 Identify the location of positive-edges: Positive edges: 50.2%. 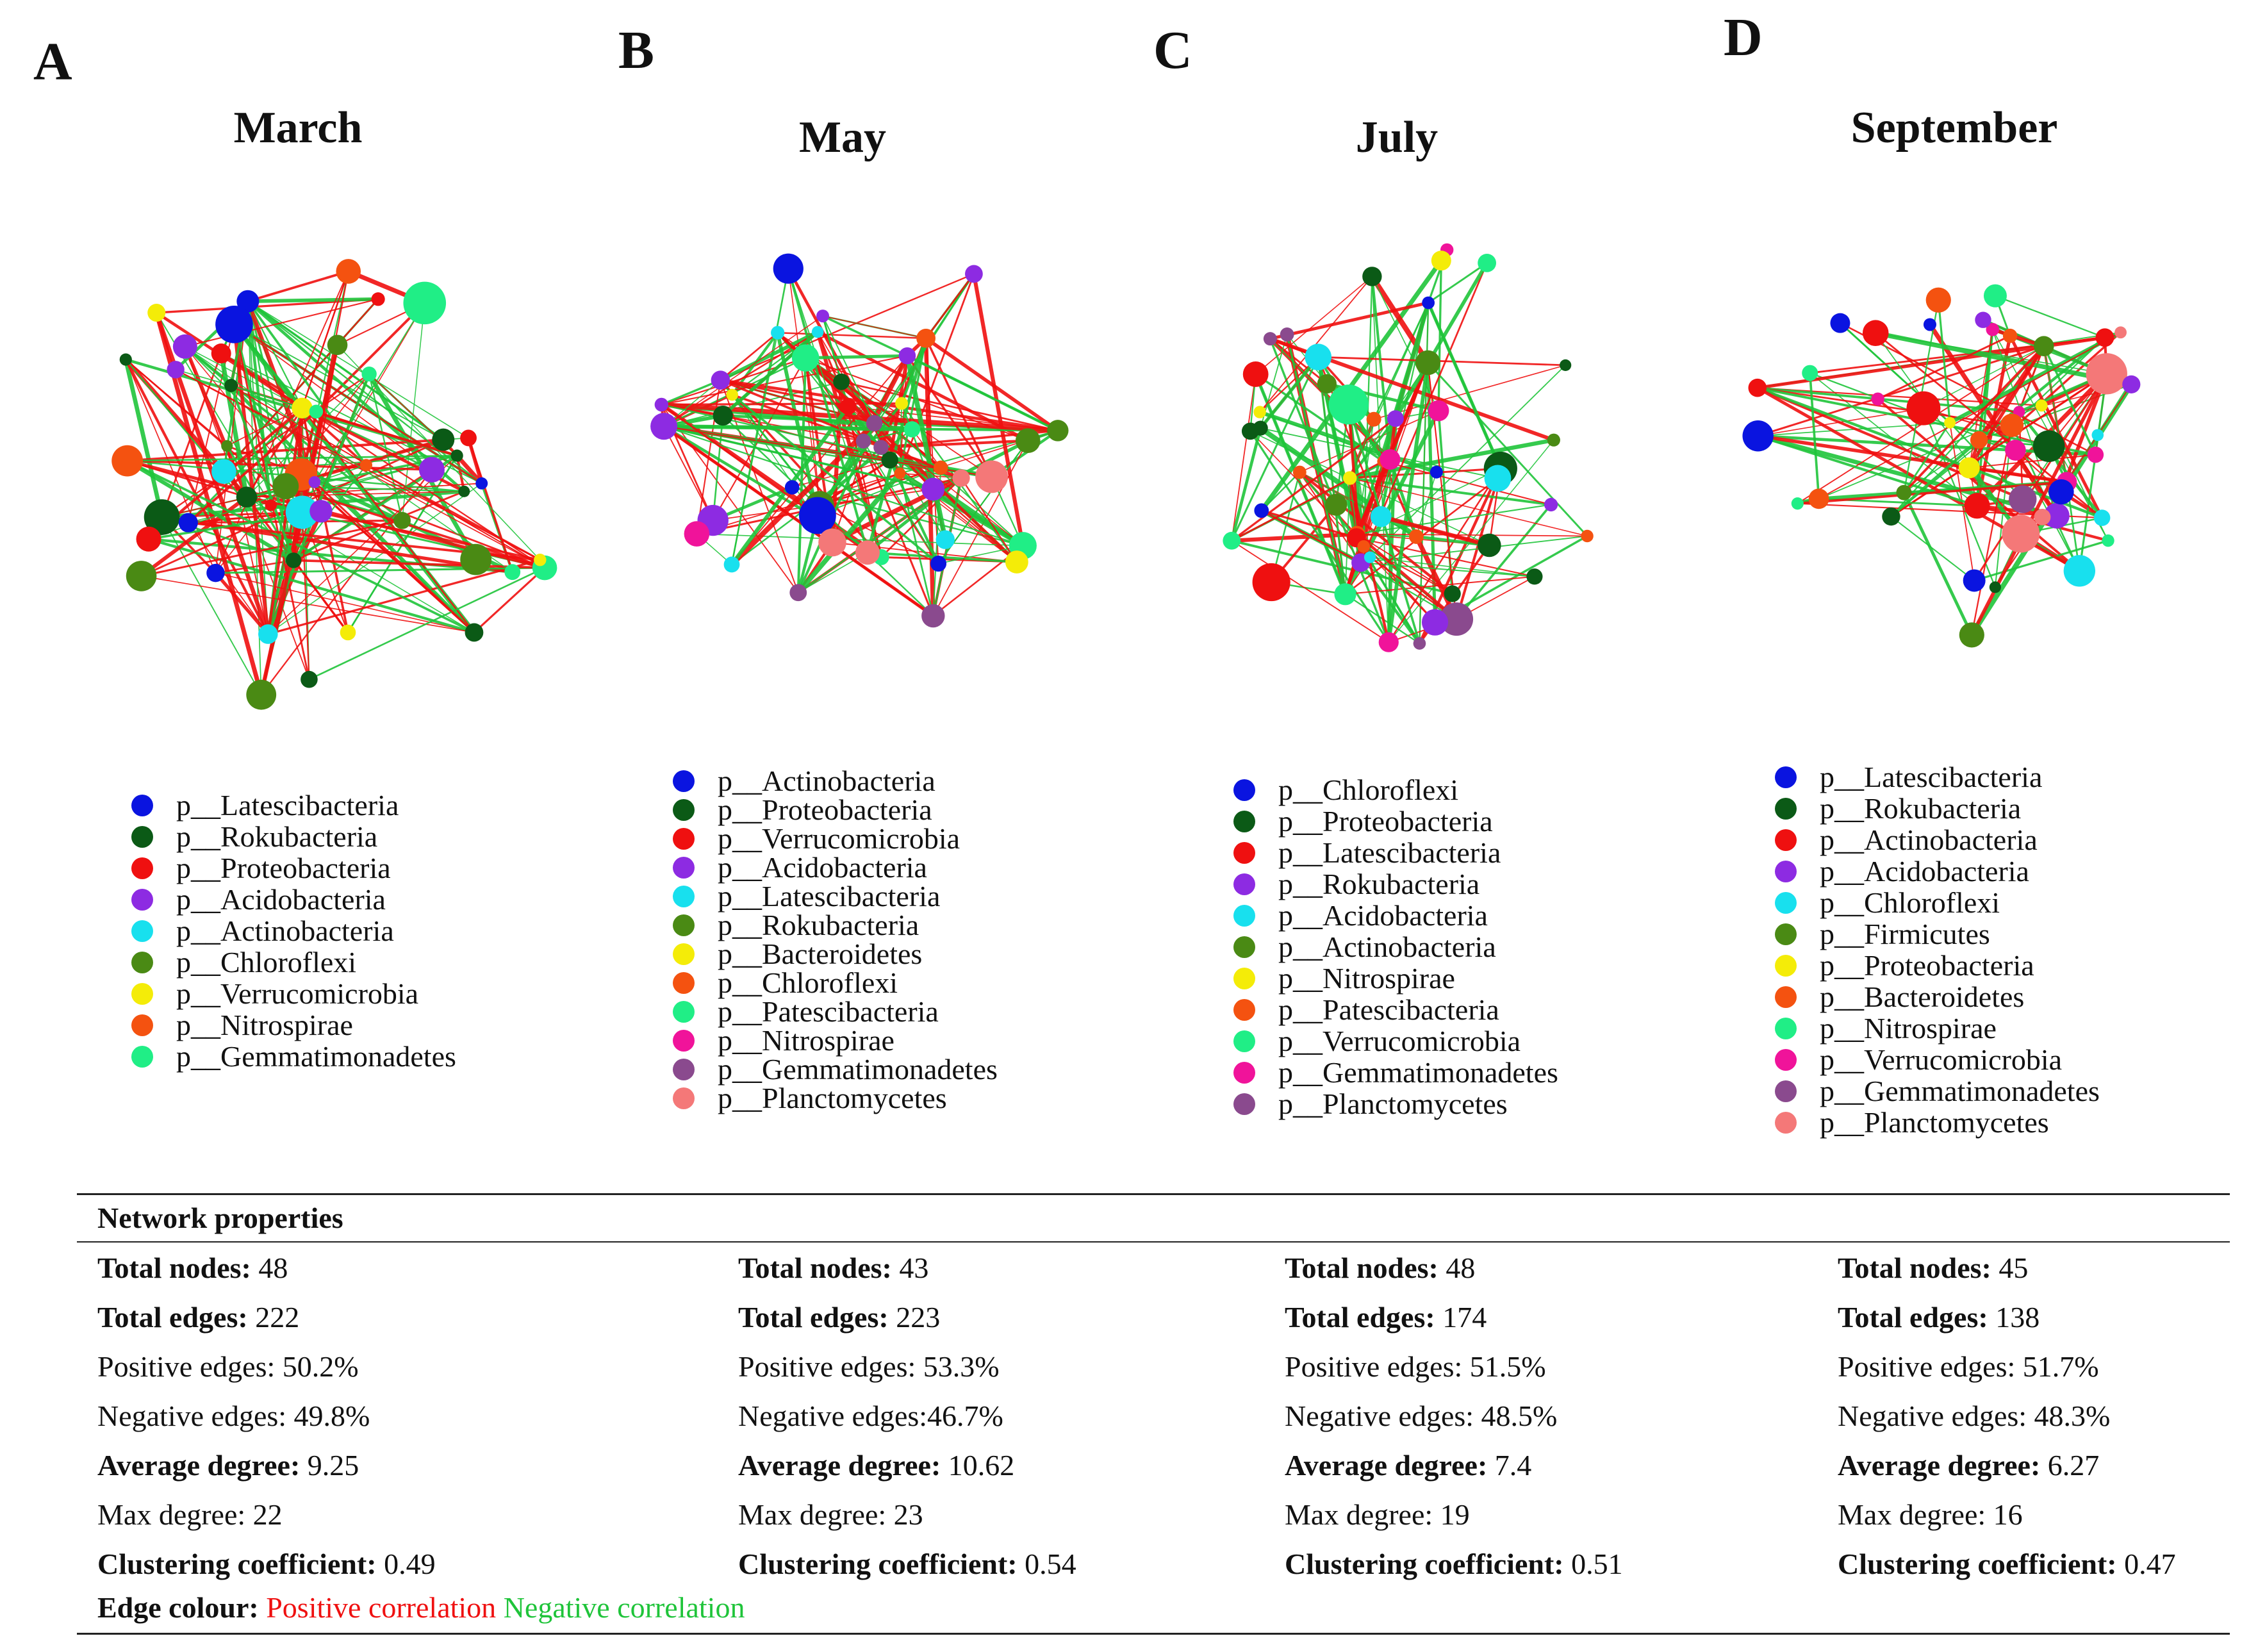
(228, 1367).